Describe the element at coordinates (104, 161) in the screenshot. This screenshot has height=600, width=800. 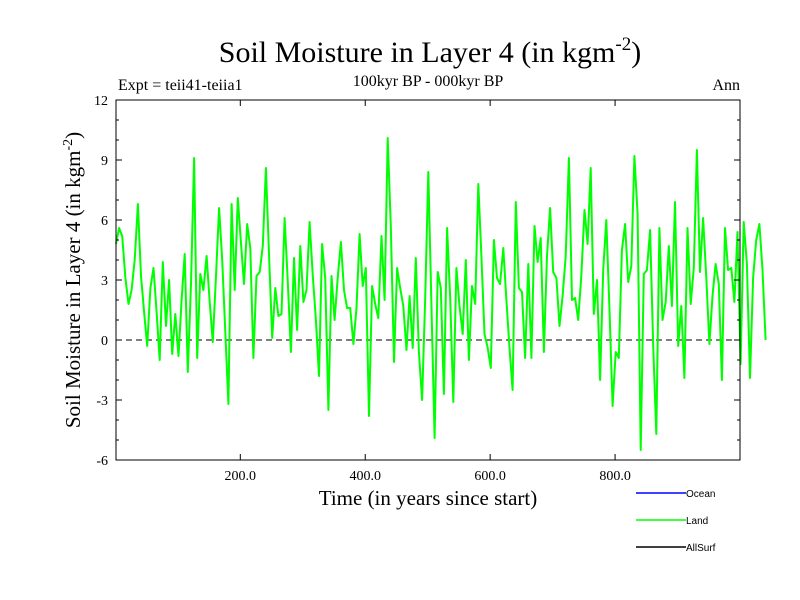
I see `y-tick-label: 9` at that location.